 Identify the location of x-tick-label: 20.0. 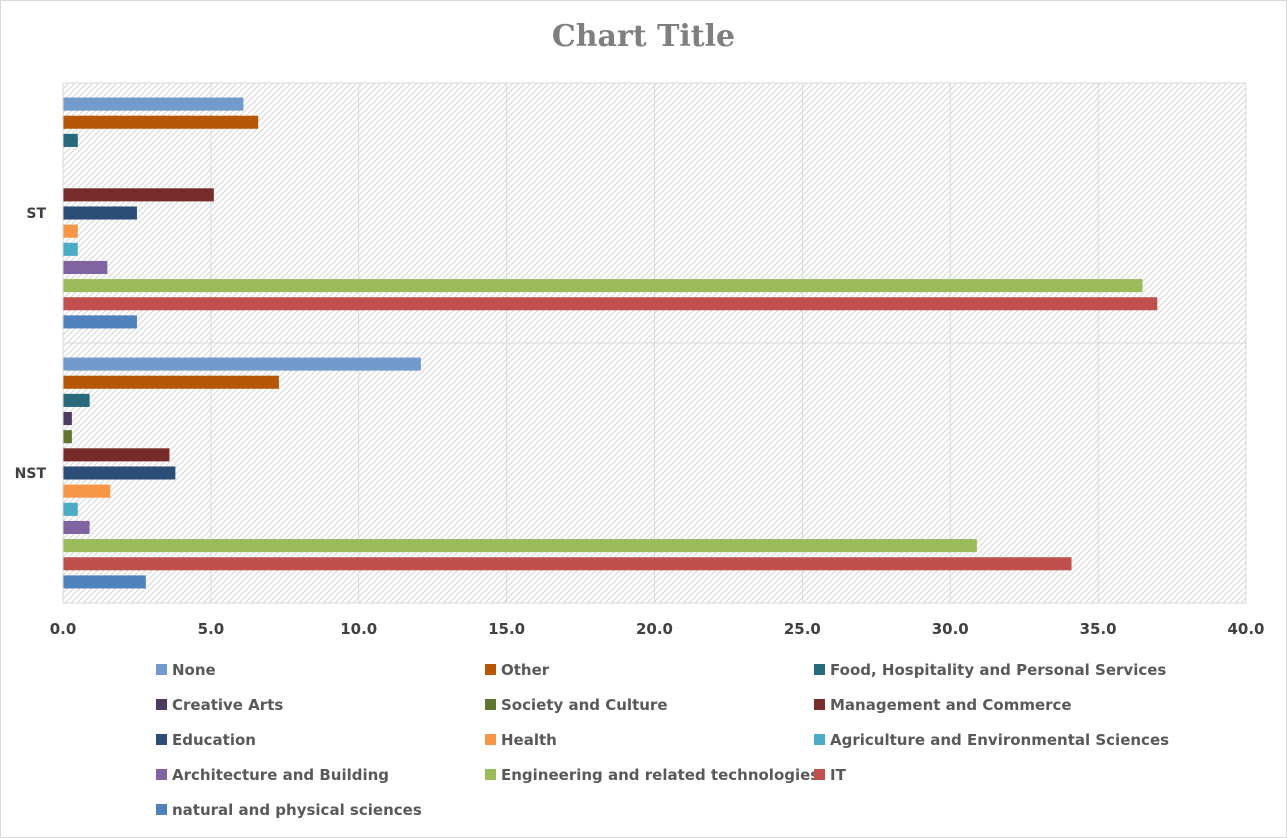
(654, 629).